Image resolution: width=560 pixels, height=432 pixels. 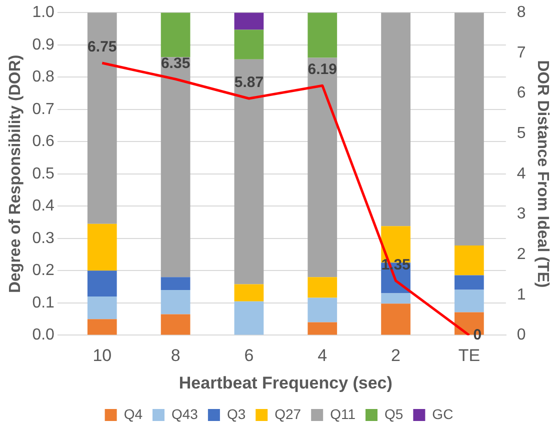 I want to click on y2-tick-label: 2, so click(x=521, y=254).